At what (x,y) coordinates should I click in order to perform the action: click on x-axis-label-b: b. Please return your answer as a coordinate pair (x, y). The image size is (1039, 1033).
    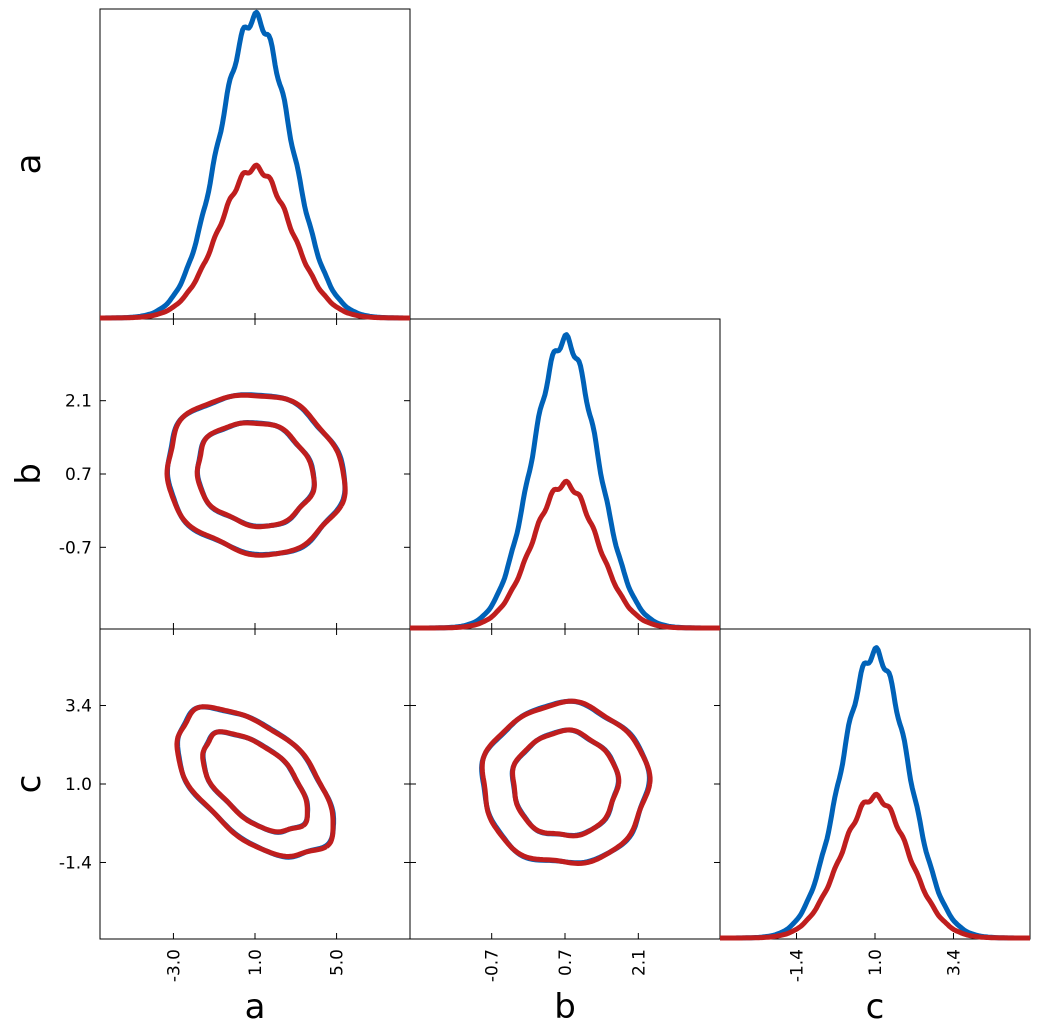
    Looking at the image, I should click on (565, 1007).